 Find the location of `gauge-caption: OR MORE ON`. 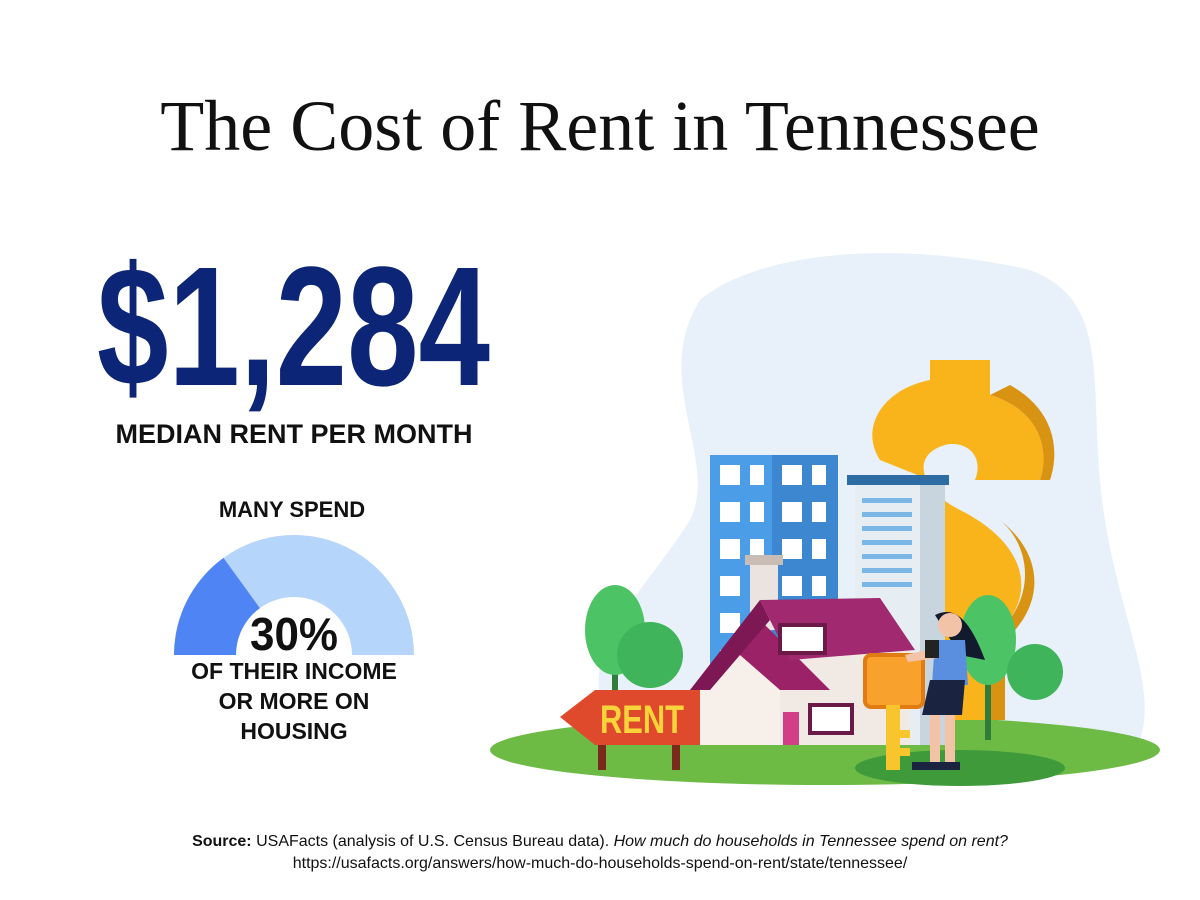

gauge-caption: OR MORE ON is located at coordinates (294, 701).